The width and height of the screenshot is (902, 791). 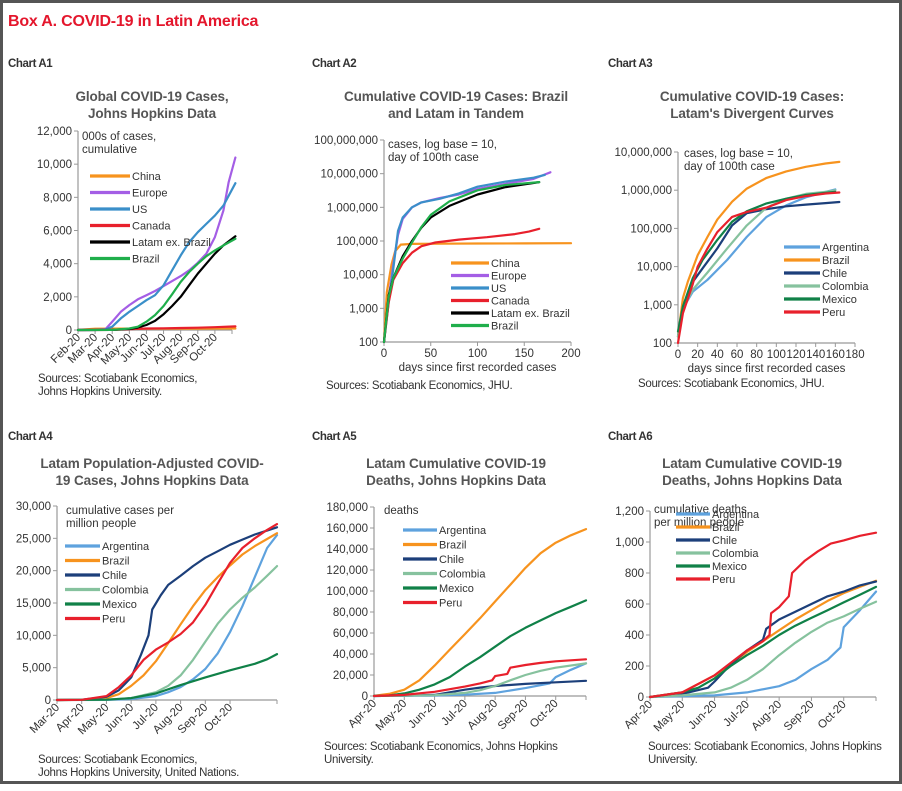 What do you see at coordinates (737, 355) in the screenshot?
I see `x-tick-label: 60` at bounding box center [737, 355].